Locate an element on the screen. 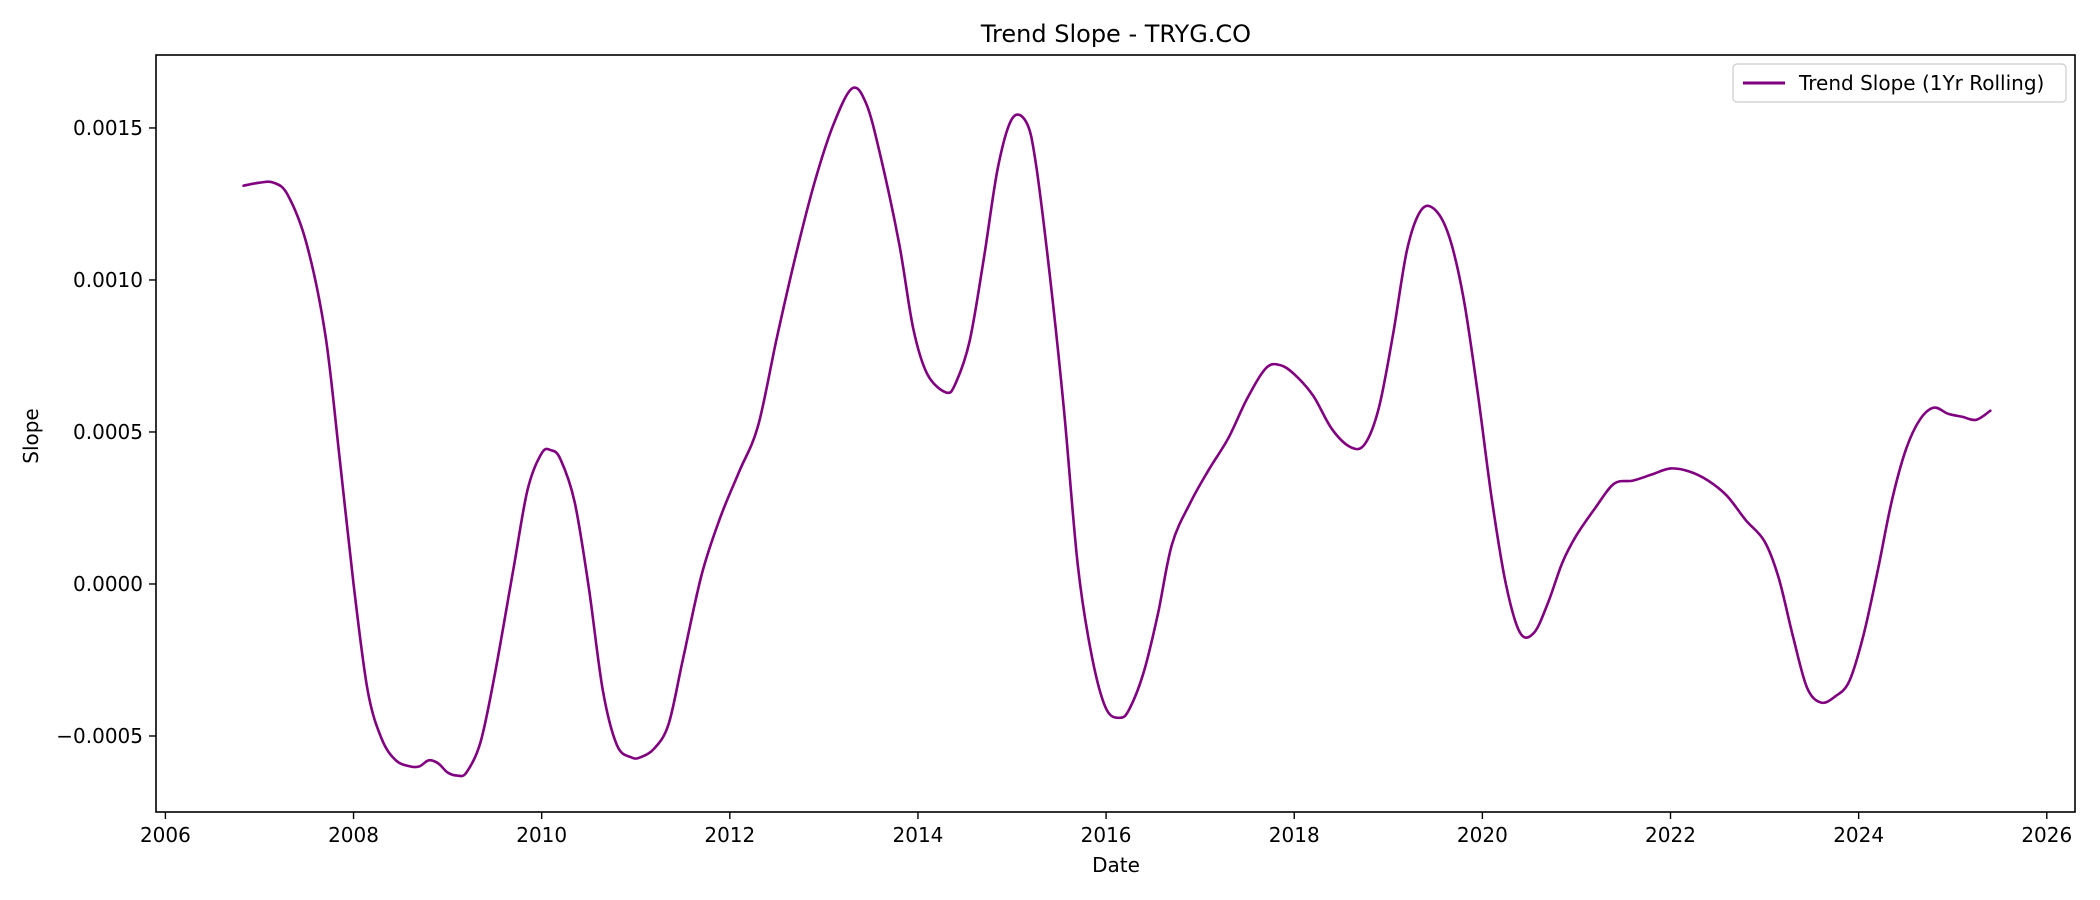 The width and height of the screenshot is (2100, 900). x-tick-label: 2008 is located at coordinates (353, 835).